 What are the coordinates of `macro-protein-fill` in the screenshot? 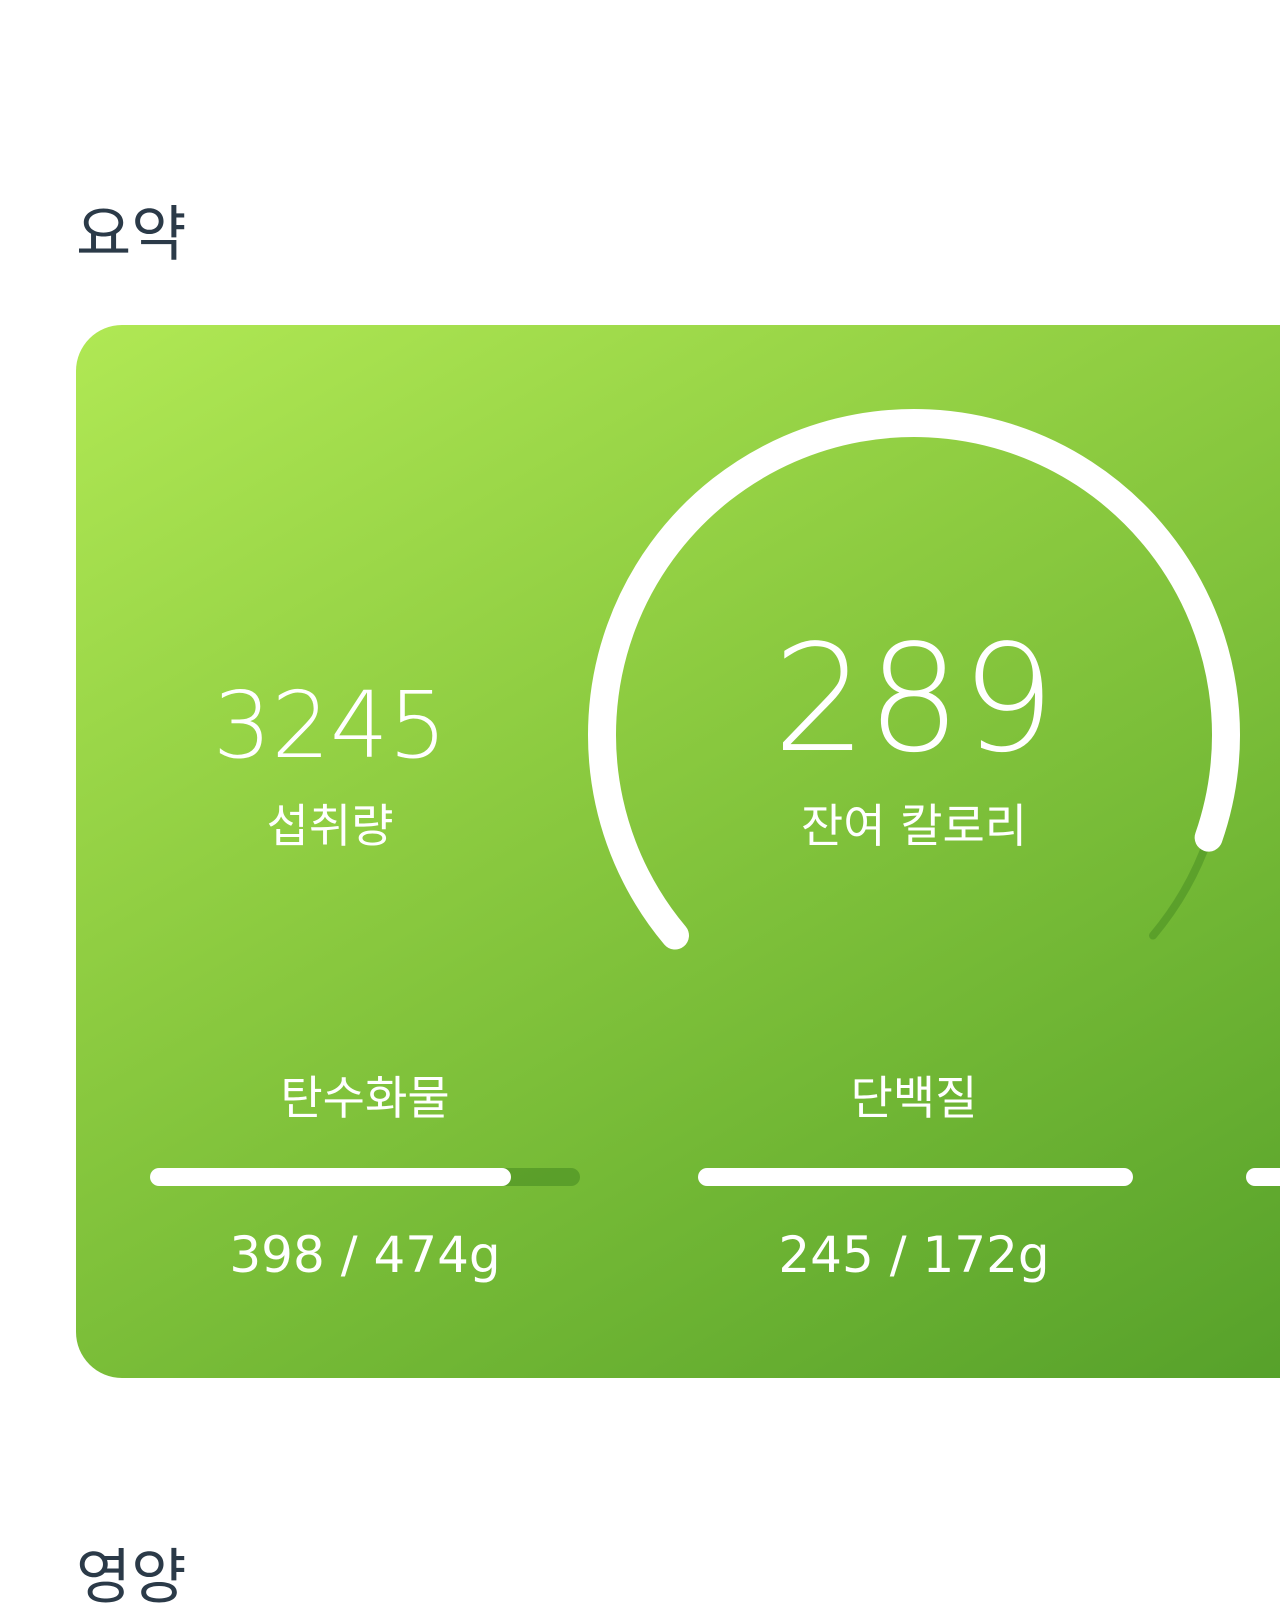 It's located at (915, 1177).